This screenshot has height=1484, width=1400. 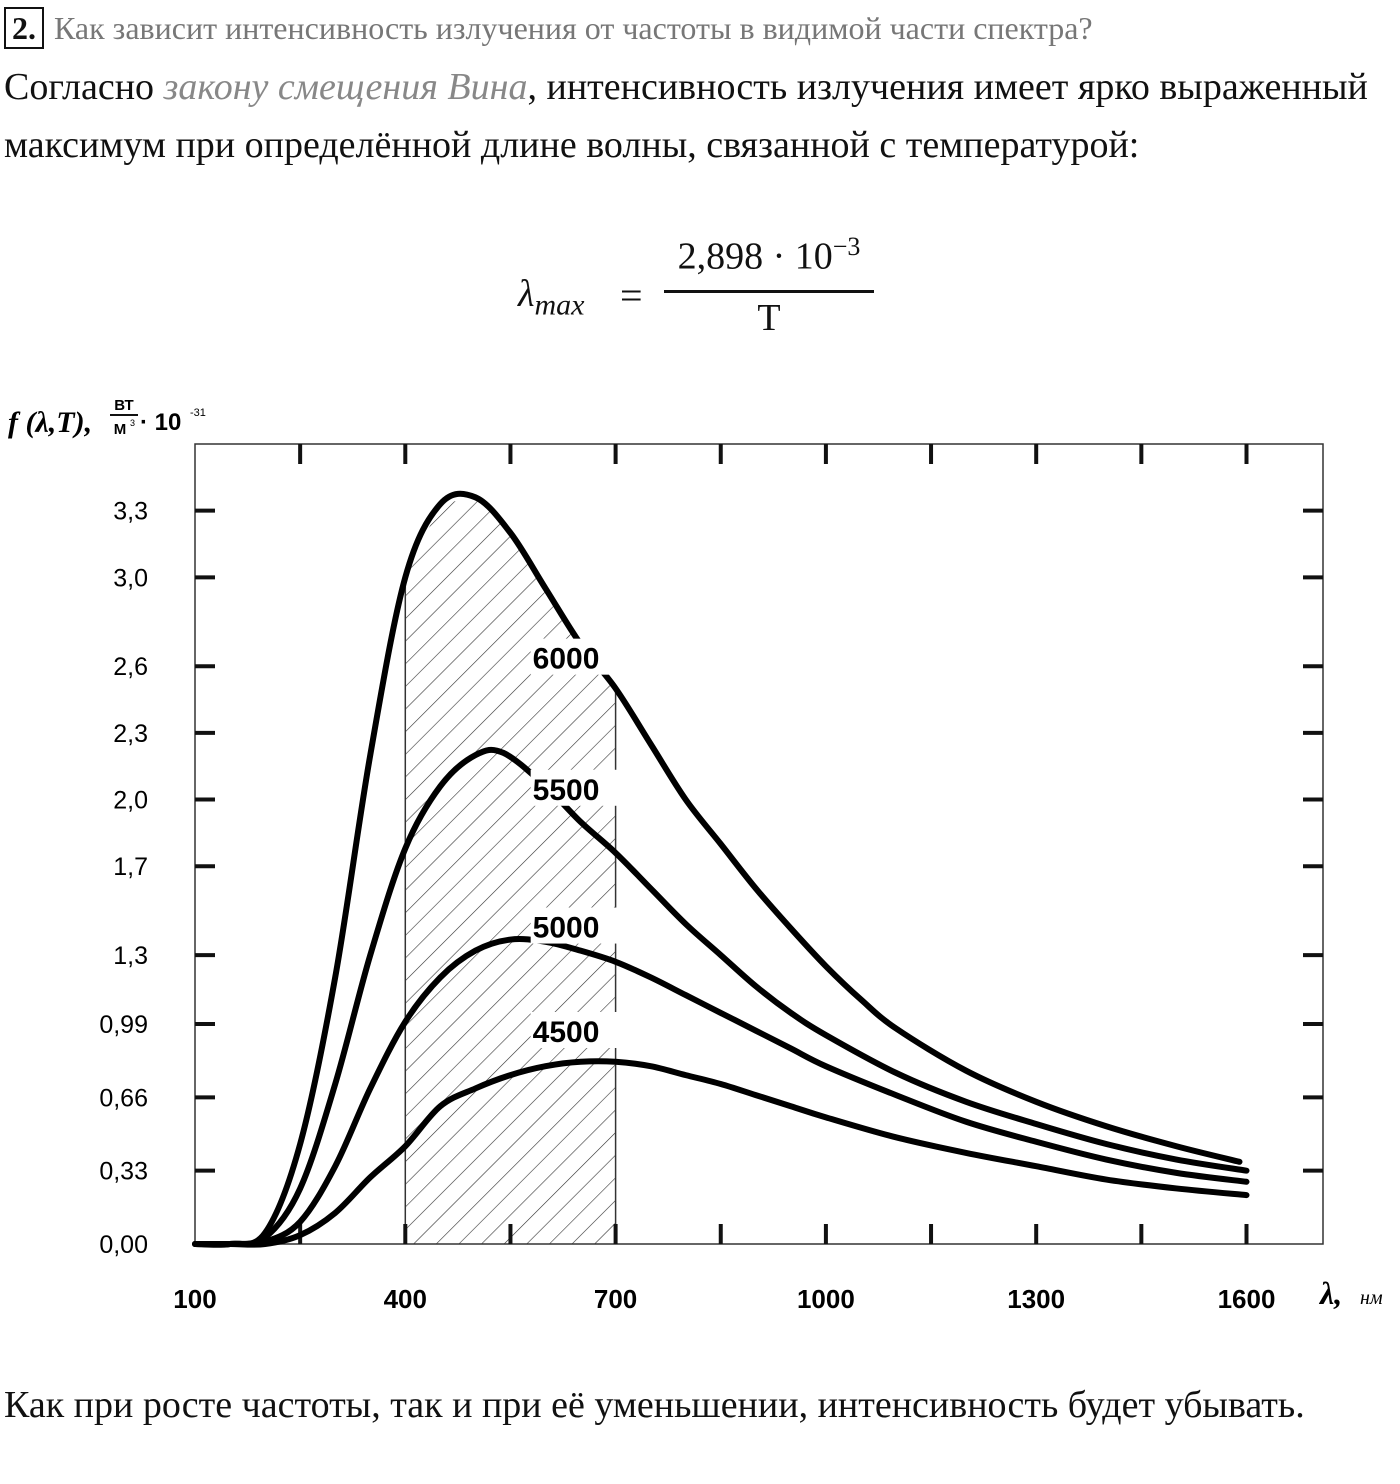 What do you see at coordinates (123, 1245) in the screenshot?
I see `y-tick-label: 0,00` at bounding box center [123, 1245].